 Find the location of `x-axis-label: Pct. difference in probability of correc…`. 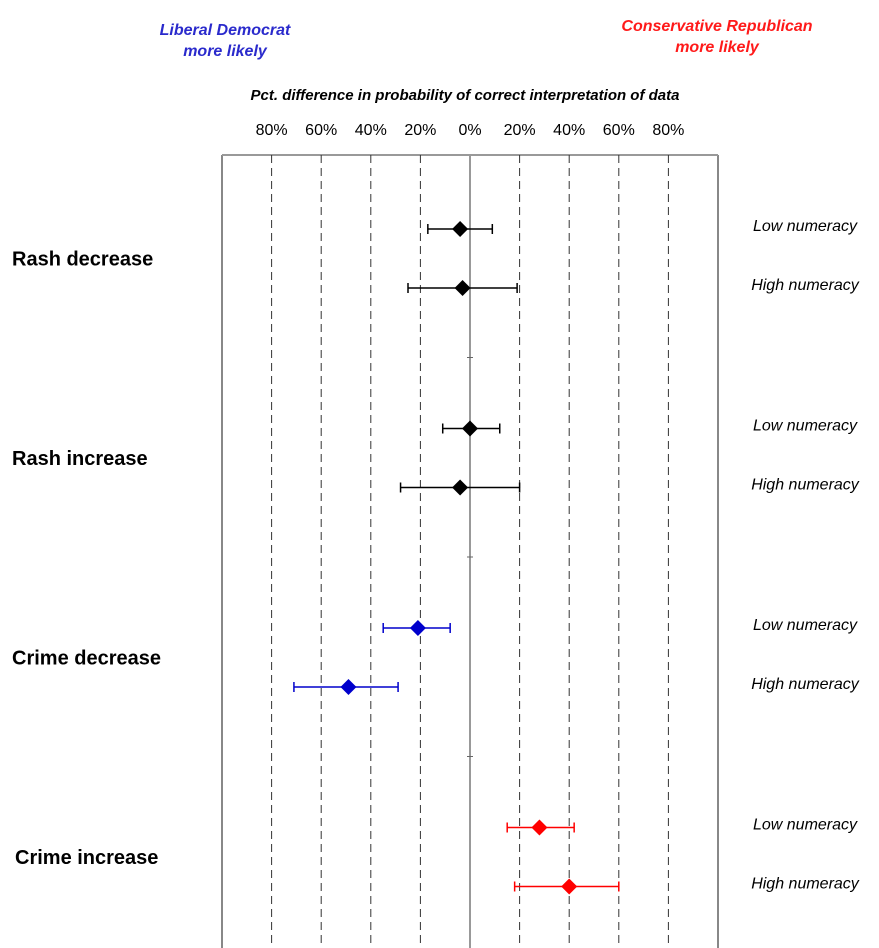

x-axis-label: Pct. difference in probability of correc… is located at coordinates (465, 95).